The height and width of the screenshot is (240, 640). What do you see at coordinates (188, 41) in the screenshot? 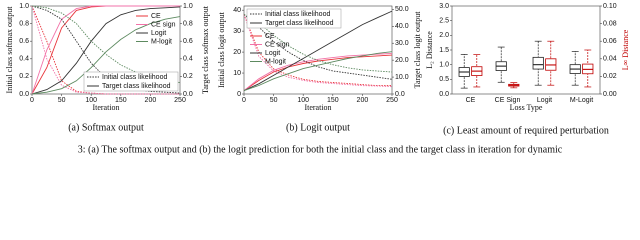
I see `y2-tick-label: 0.6` at bounding box center [188, 41].